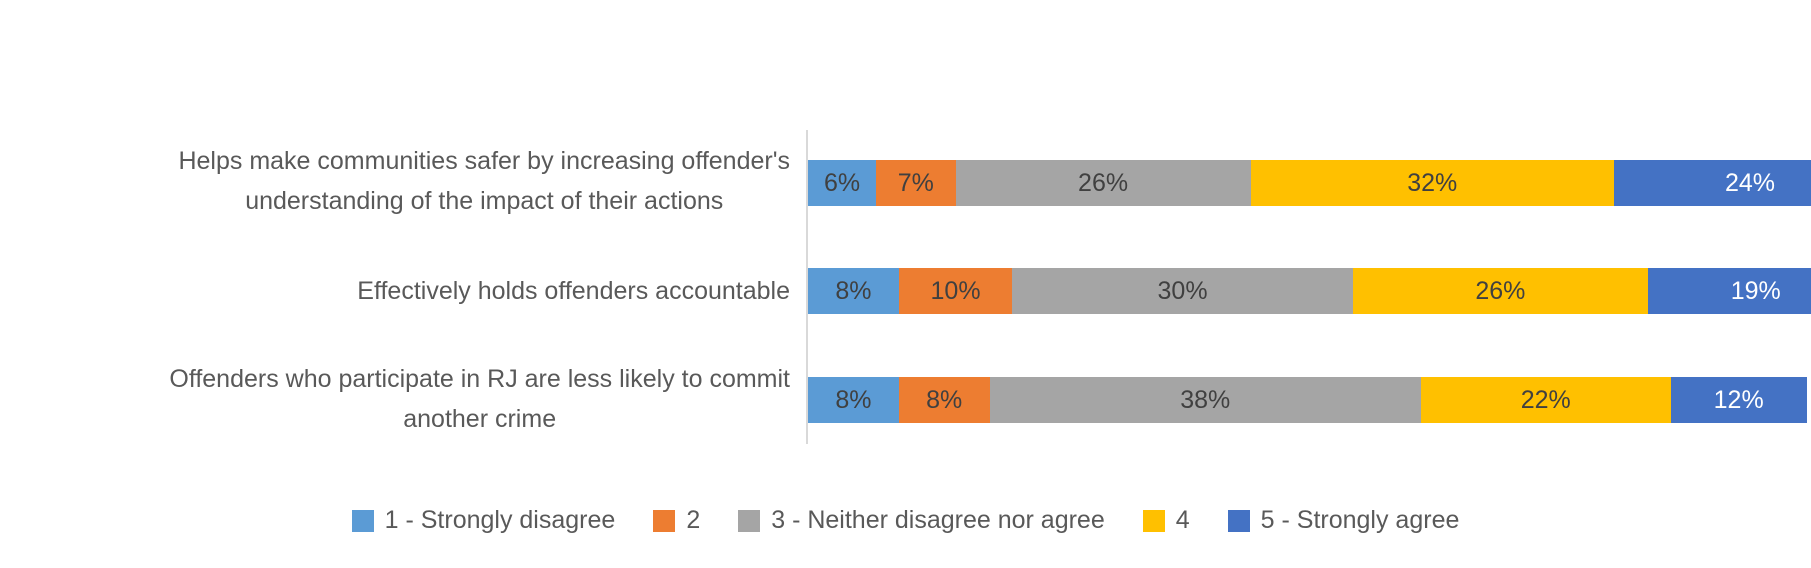 Image resolution: width=1811 pixels, height=568 pixels. I want to click on bar-row: 6% 7% 26% 32% 24%, so click(1309, 183).